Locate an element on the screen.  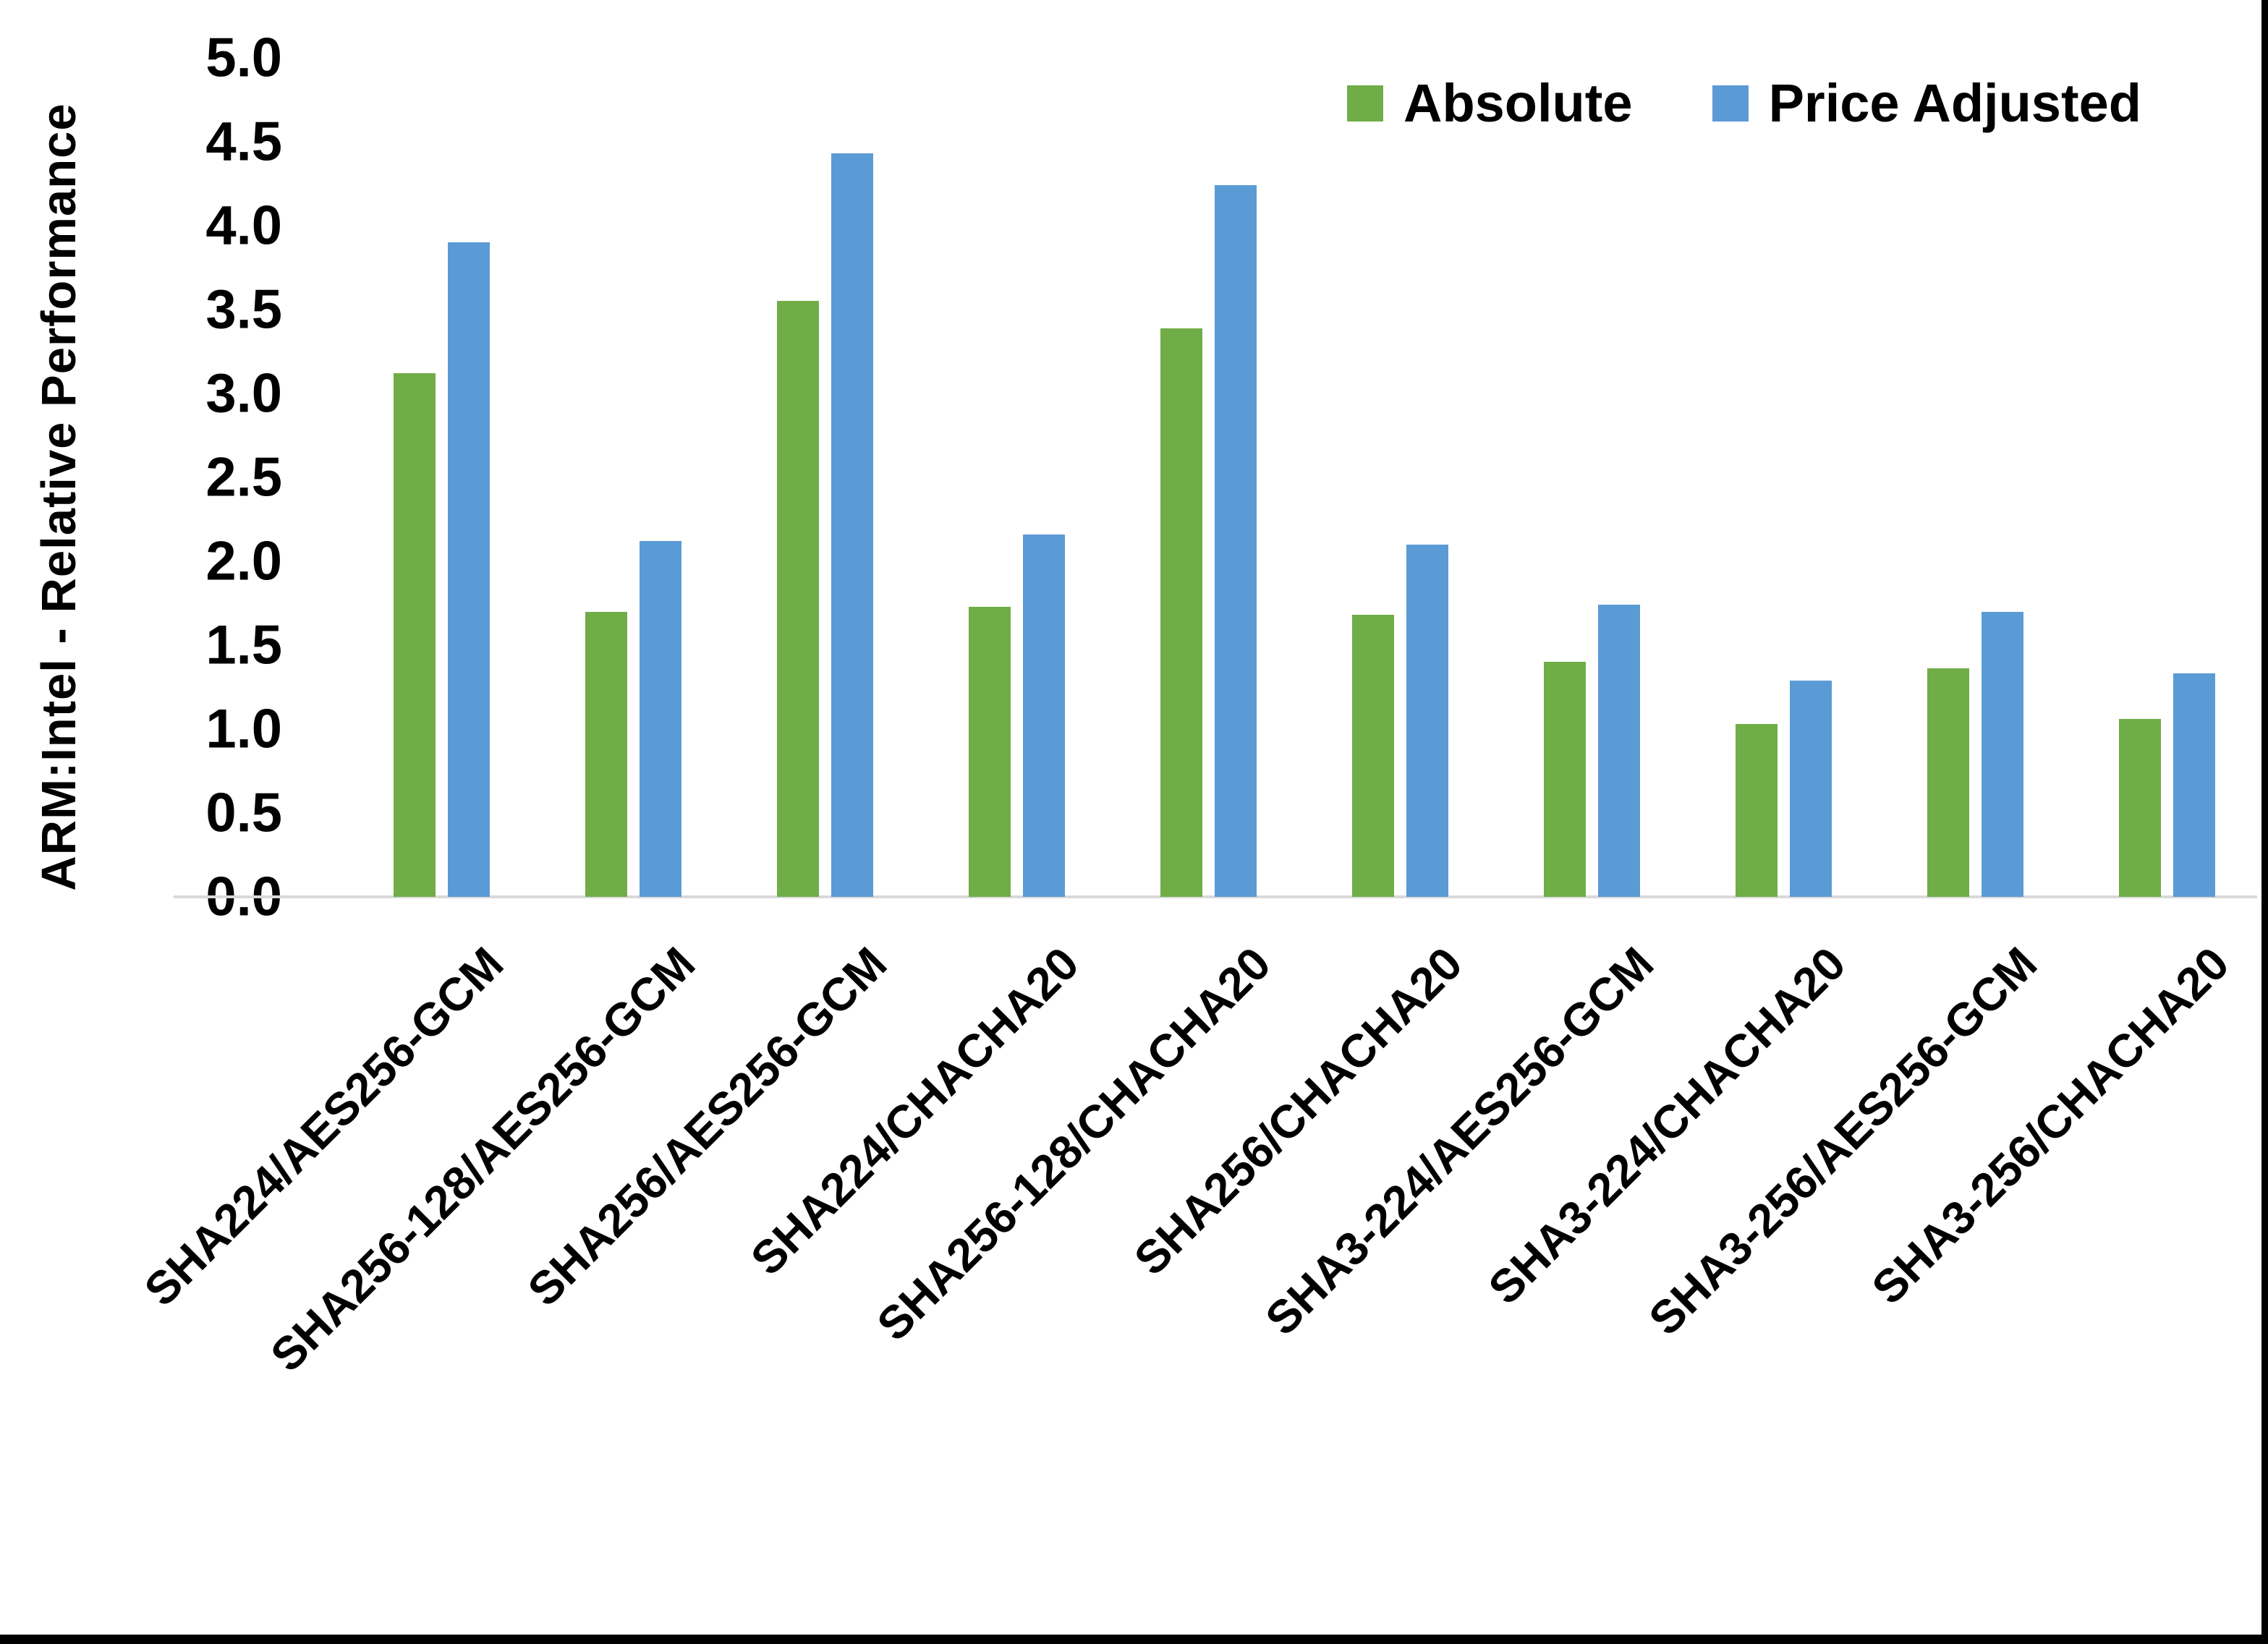
y-axis-title: ARM:Intel - Relative Performance is located at coordinates (59, 497).